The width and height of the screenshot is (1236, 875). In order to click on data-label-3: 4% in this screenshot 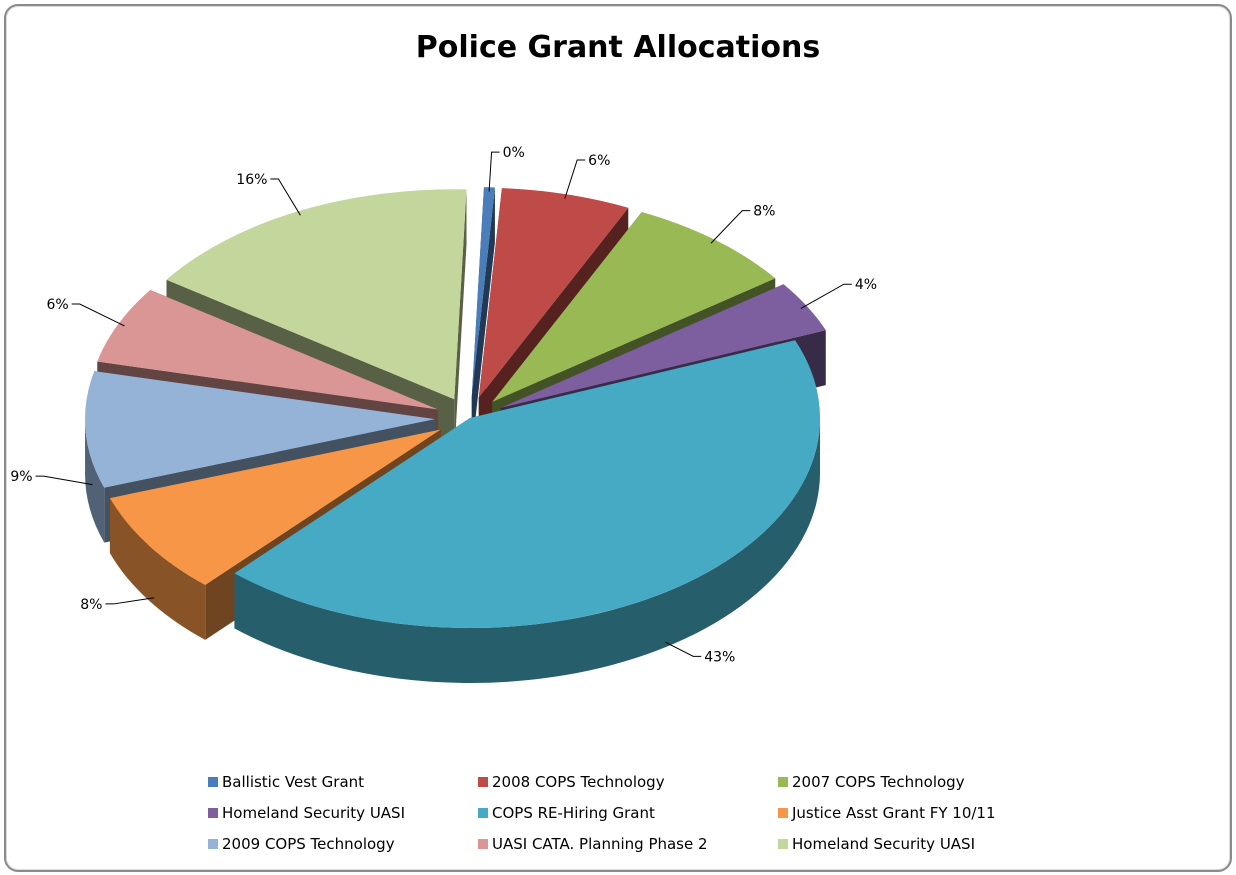, I will do `click(866, 285)`.